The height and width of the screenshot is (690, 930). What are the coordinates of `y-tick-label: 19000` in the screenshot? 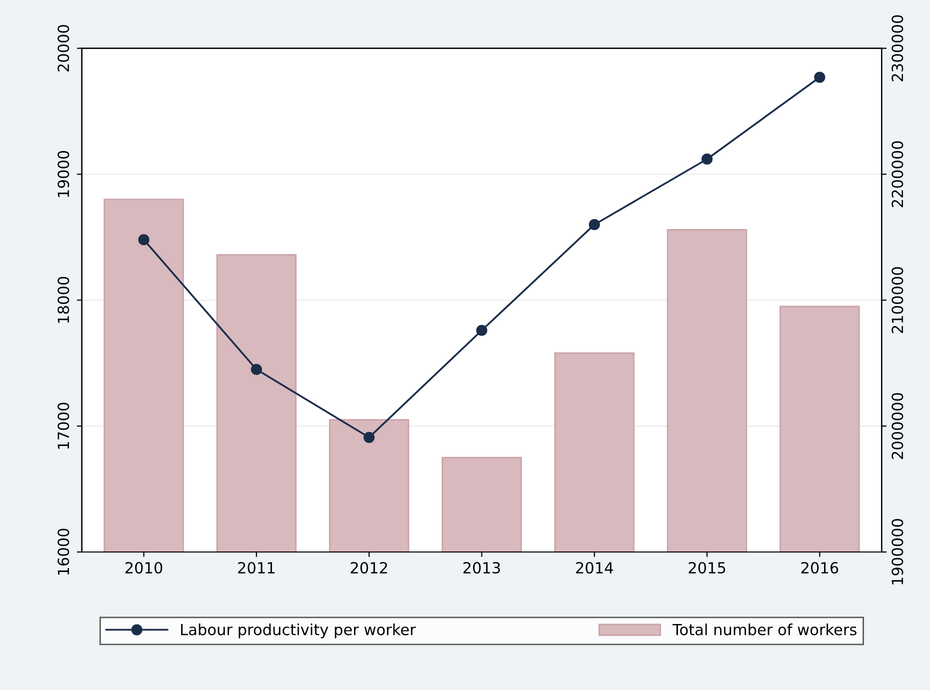 It's located at (64, 173).